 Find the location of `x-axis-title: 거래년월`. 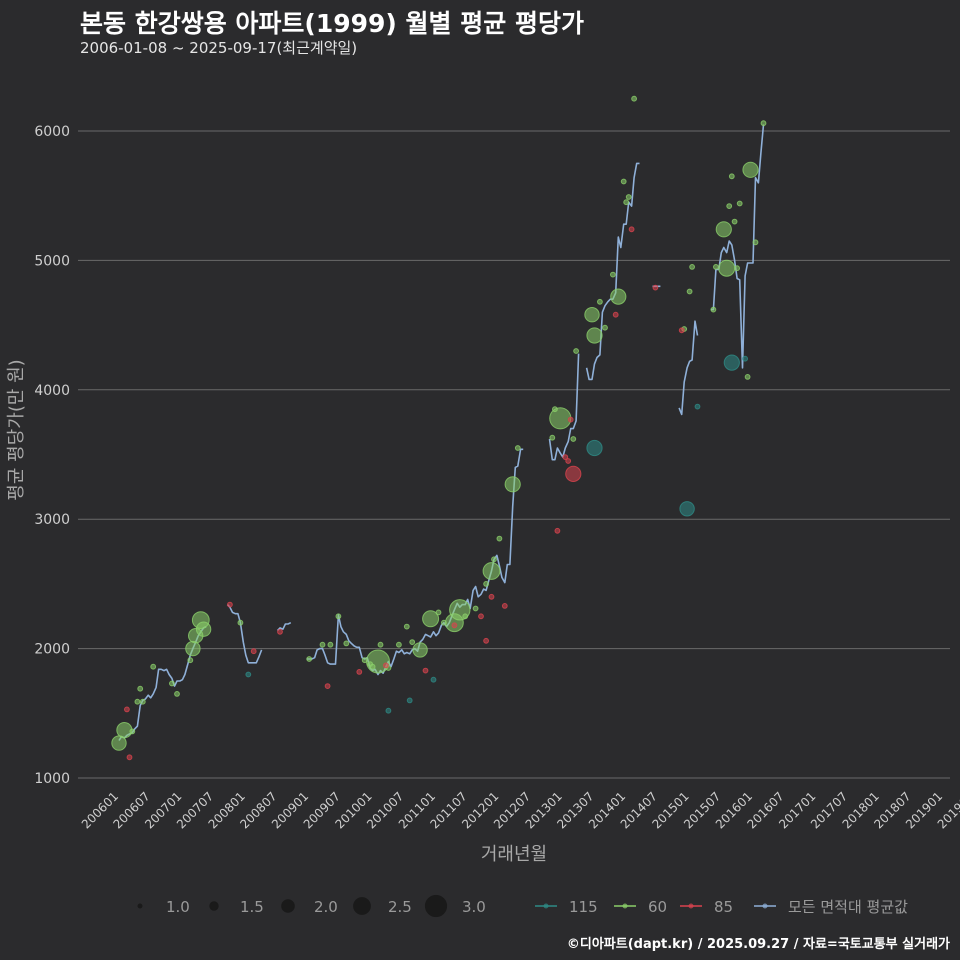

x-axis-title: 거래년월 is located at coordinates (514, 854).